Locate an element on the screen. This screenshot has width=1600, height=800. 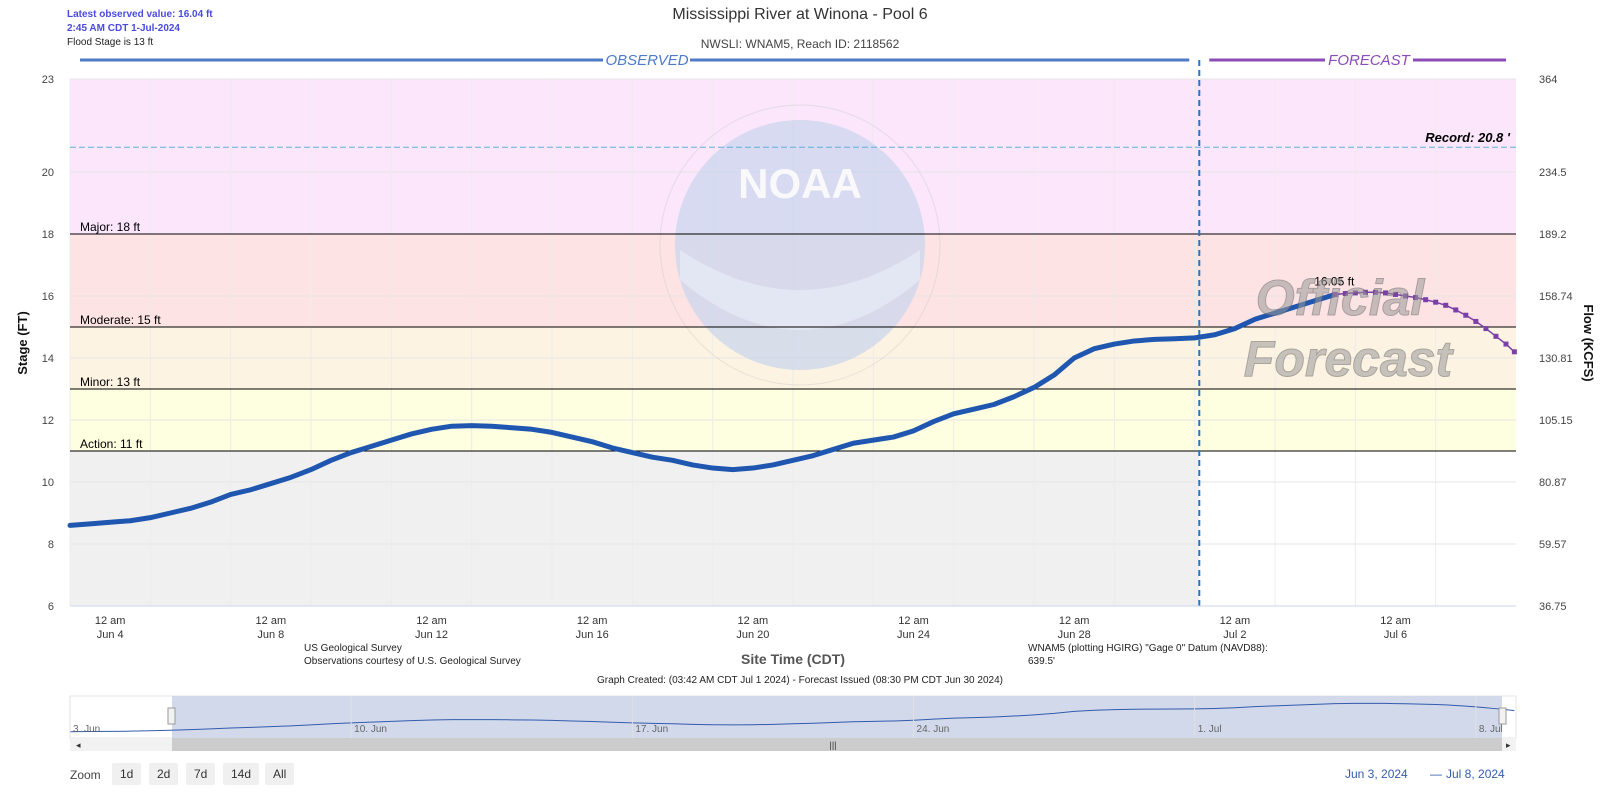
y-right-tick-label-0: 36.75 is located at coordinates (1553, 607).